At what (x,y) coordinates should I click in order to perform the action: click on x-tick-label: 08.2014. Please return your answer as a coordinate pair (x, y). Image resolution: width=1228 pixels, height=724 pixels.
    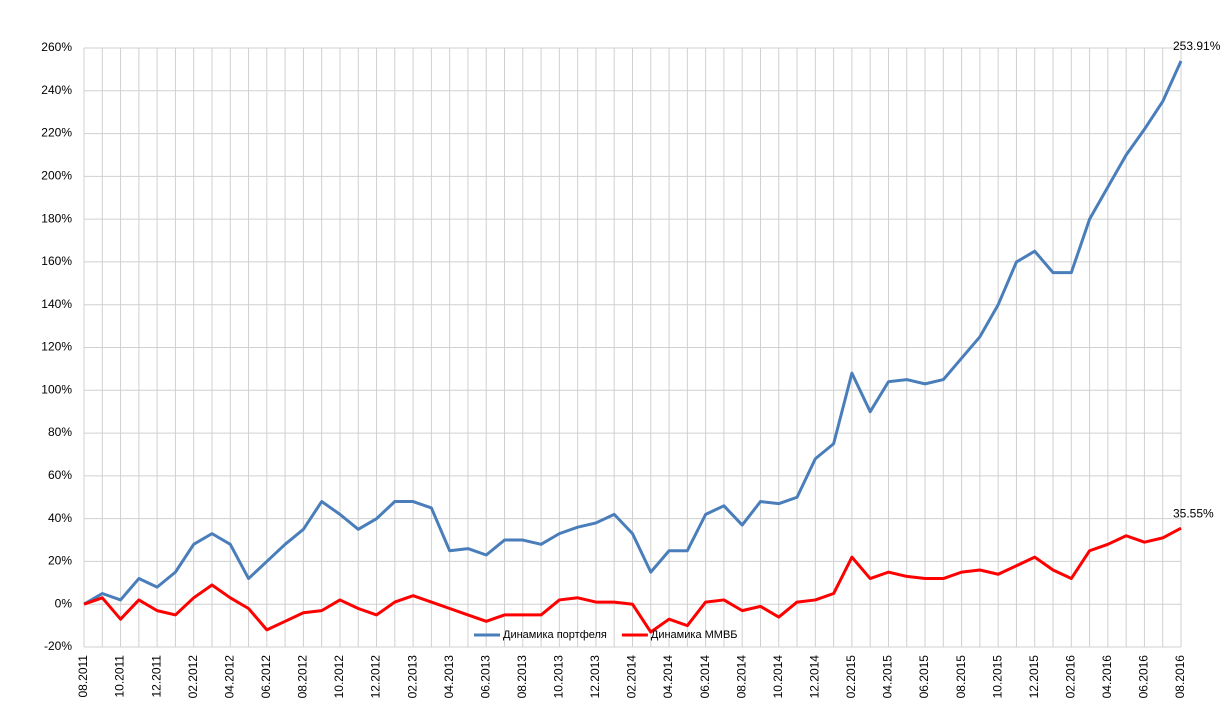
    Looking at the image, I should click on (741, 677).